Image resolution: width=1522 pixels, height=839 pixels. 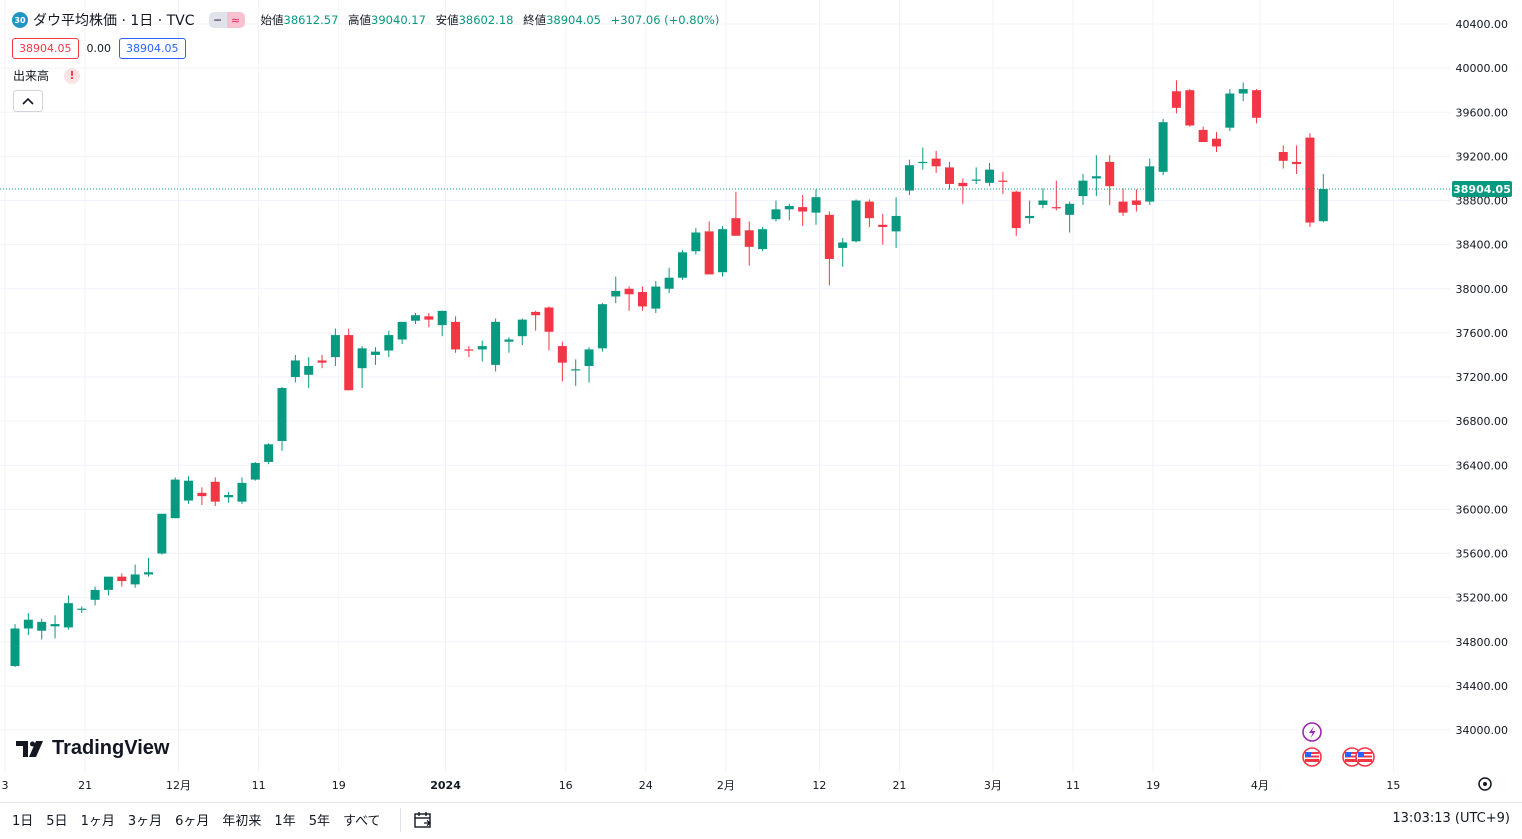 I want to click on goto-date-button, so click(x=423, y=822).